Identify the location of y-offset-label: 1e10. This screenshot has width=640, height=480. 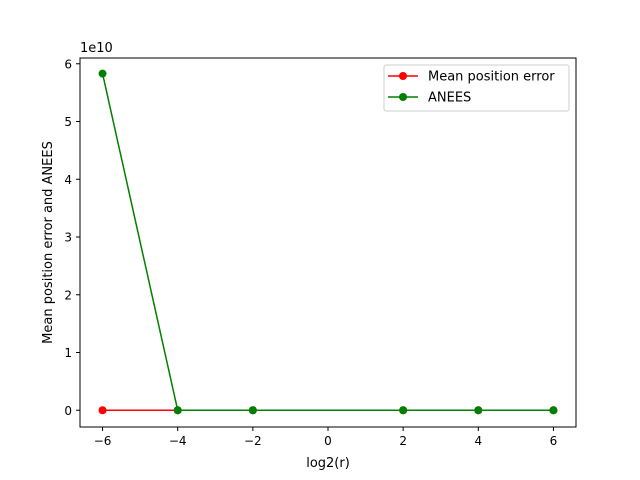
(96, 48).